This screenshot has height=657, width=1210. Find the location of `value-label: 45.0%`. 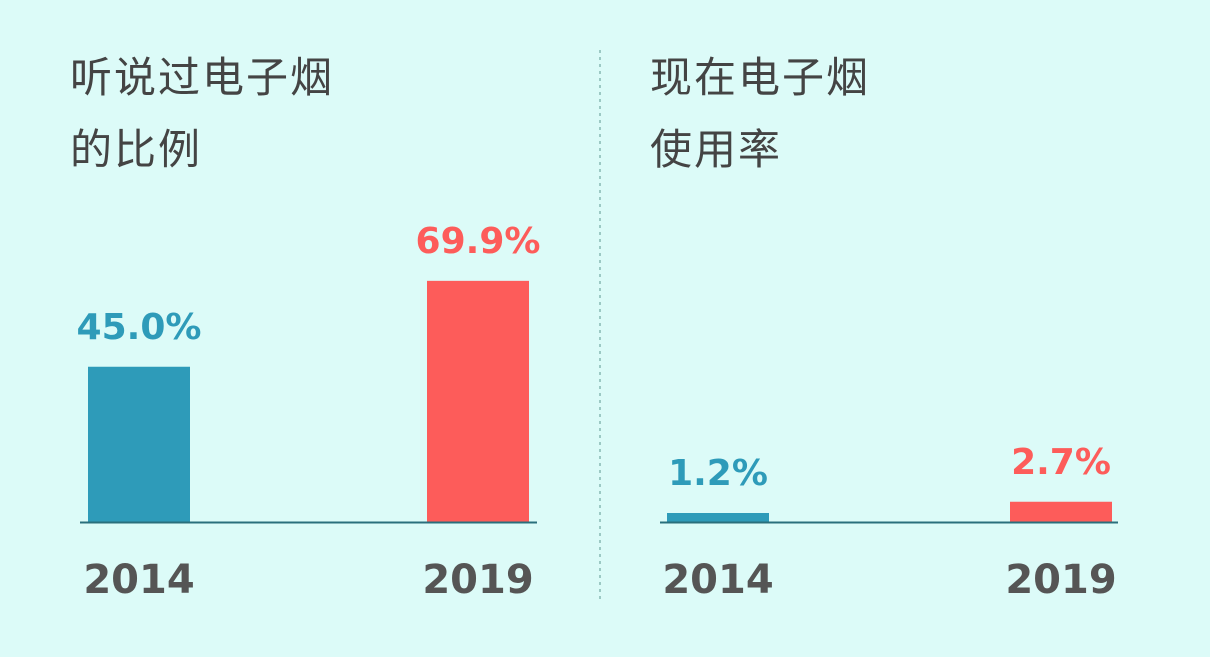

value-label: 45.0% is located at coordinates (139, 327).